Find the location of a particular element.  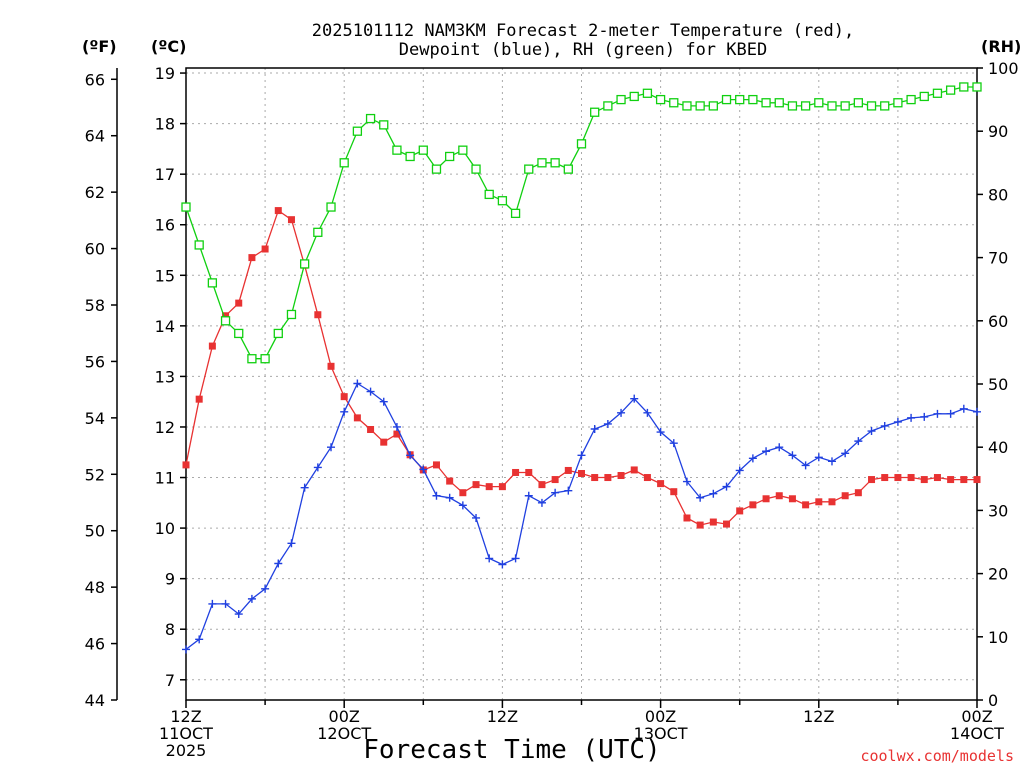

time-tick-label: 12OCT is located at coordinates (344, 733).